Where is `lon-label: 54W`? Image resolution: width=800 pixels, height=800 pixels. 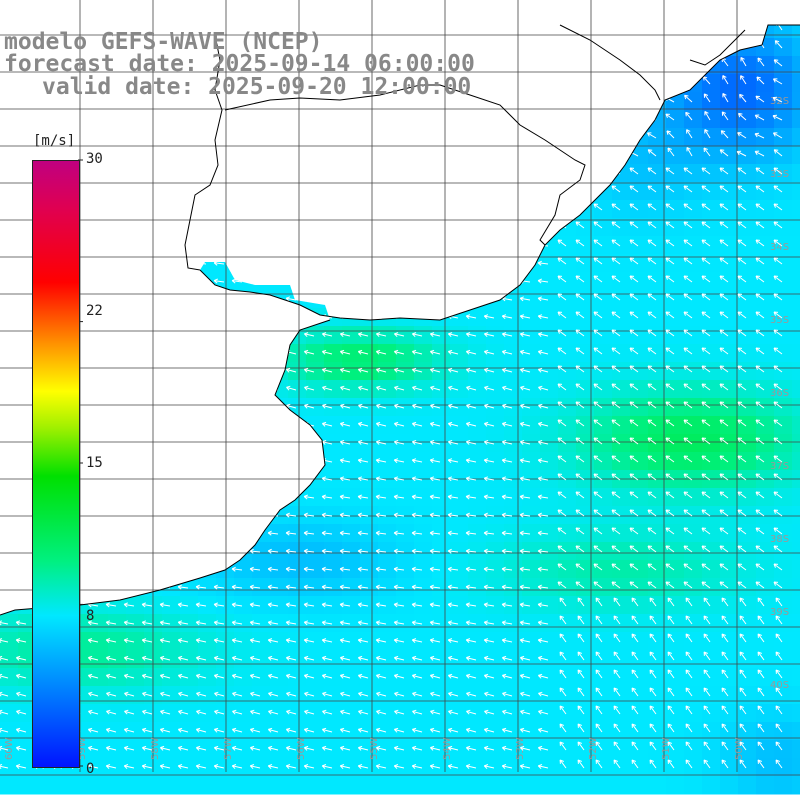 lon-label: 54W is located at coordinates (447, 748).